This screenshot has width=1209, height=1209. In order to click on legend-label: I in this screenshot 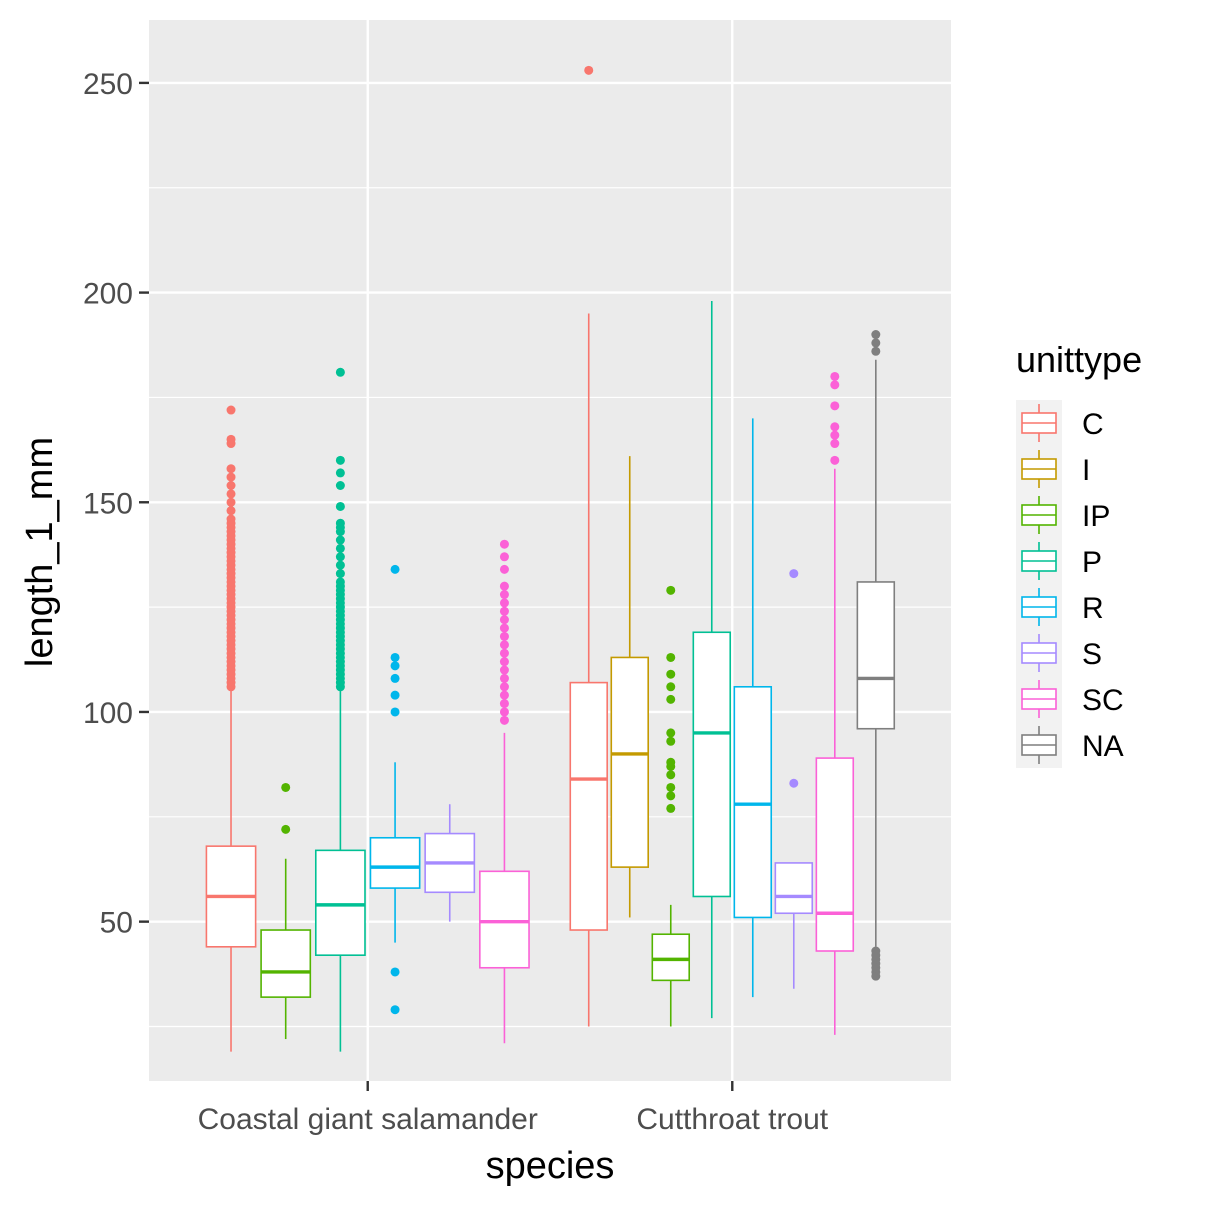, I will do `click(1086, 470)`.